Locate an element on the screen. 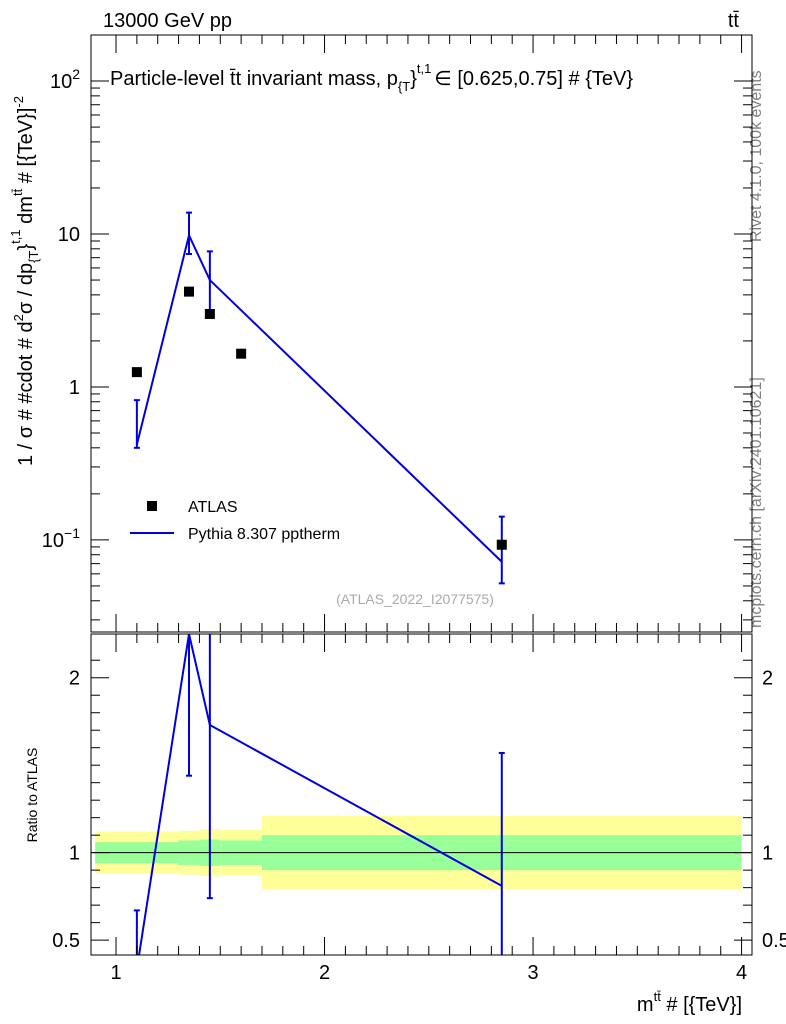  ratio-ytick-label-left: 0.5 is located at coordinates (66, 941).